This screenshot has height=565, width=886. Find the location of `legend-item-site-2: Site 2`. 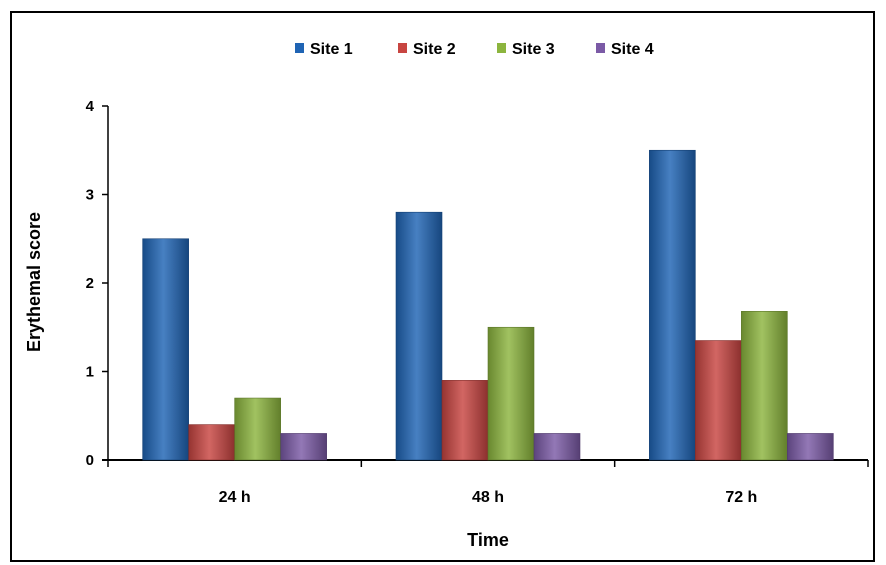

legend-item-site-2: Site 2 is located at coordinates (427, 49).